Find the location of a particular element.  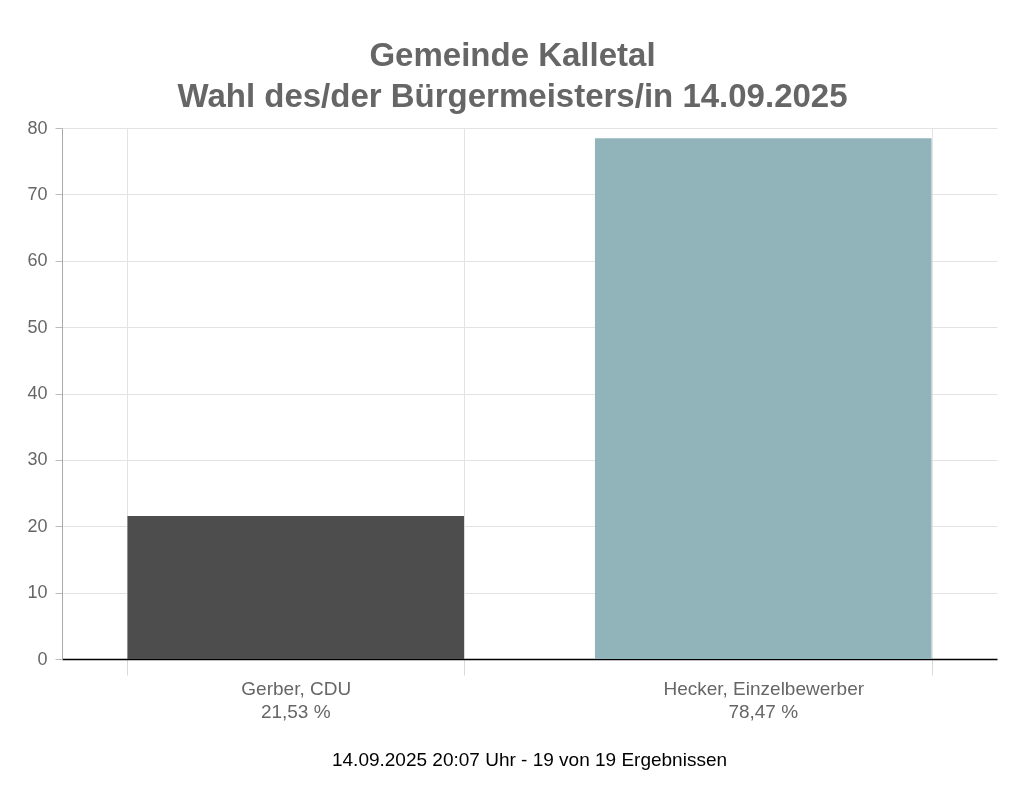

data-label: 78,47 % is located at coordinates (763, 711).